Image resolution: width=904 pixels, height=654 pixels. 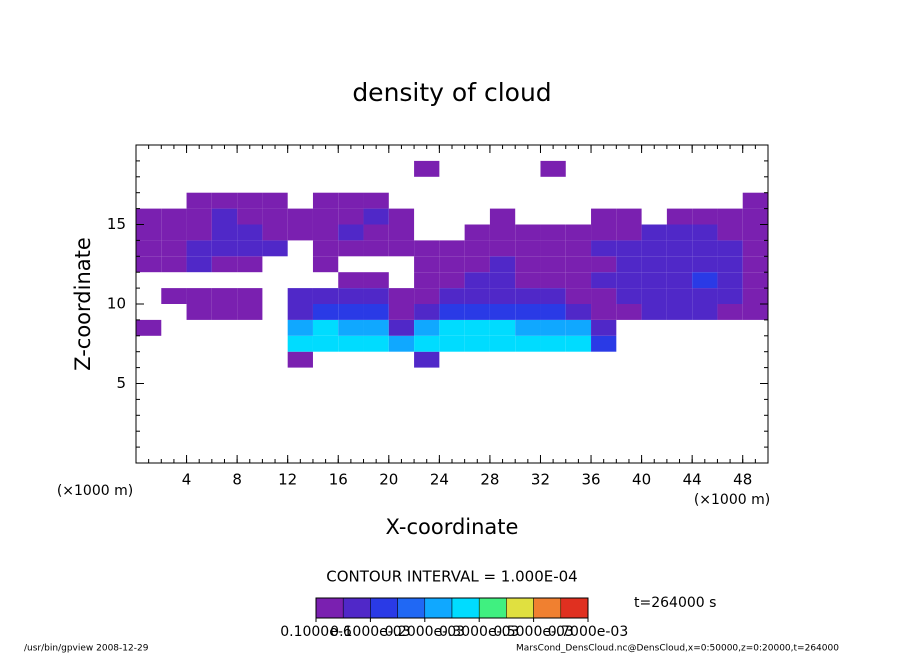 I want to click on y-tick-label: 5, so click(x=121, y=383).